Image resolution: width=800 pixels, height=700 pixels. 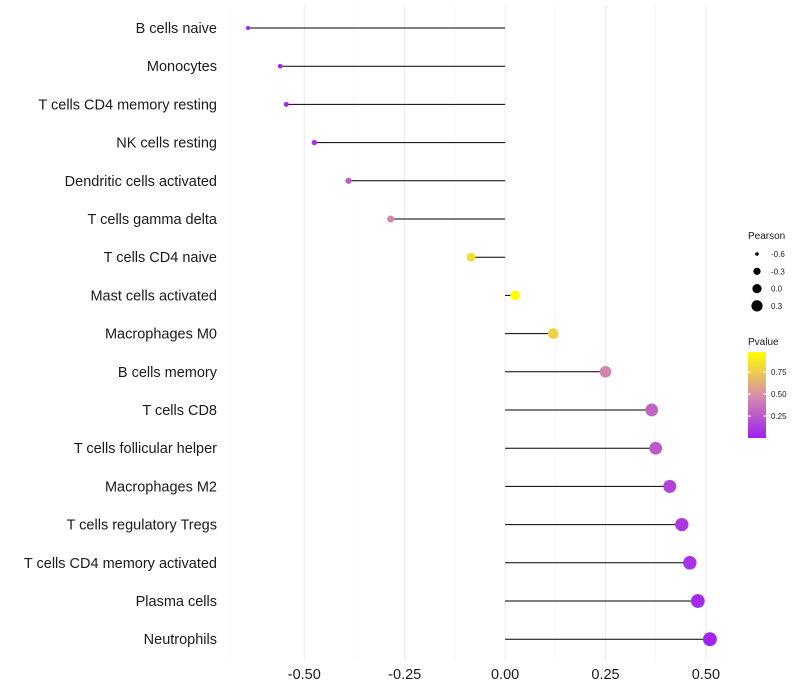 What do you see at coordinates (779, 416) in the screenshot?
I see `color-legend-label: 0.25` at bounding box center [779, 416].